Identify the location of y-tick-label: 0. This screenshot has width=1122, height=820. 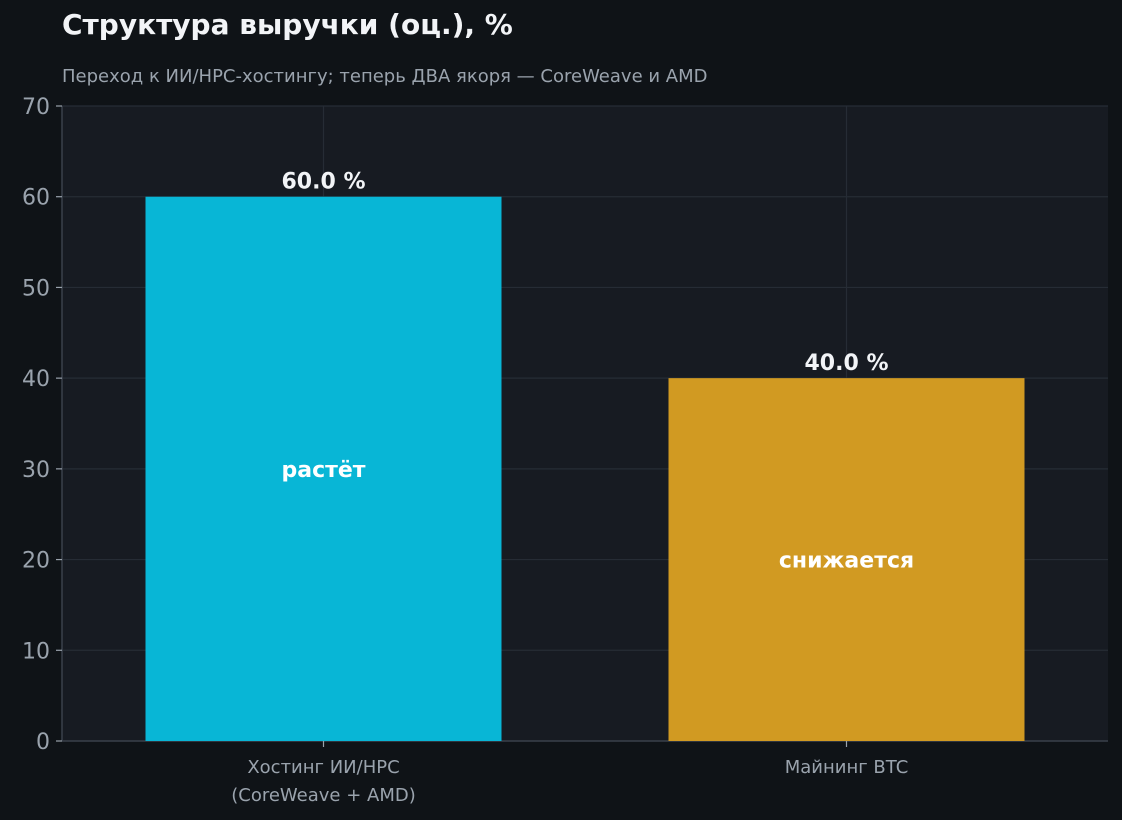
(43, 742).